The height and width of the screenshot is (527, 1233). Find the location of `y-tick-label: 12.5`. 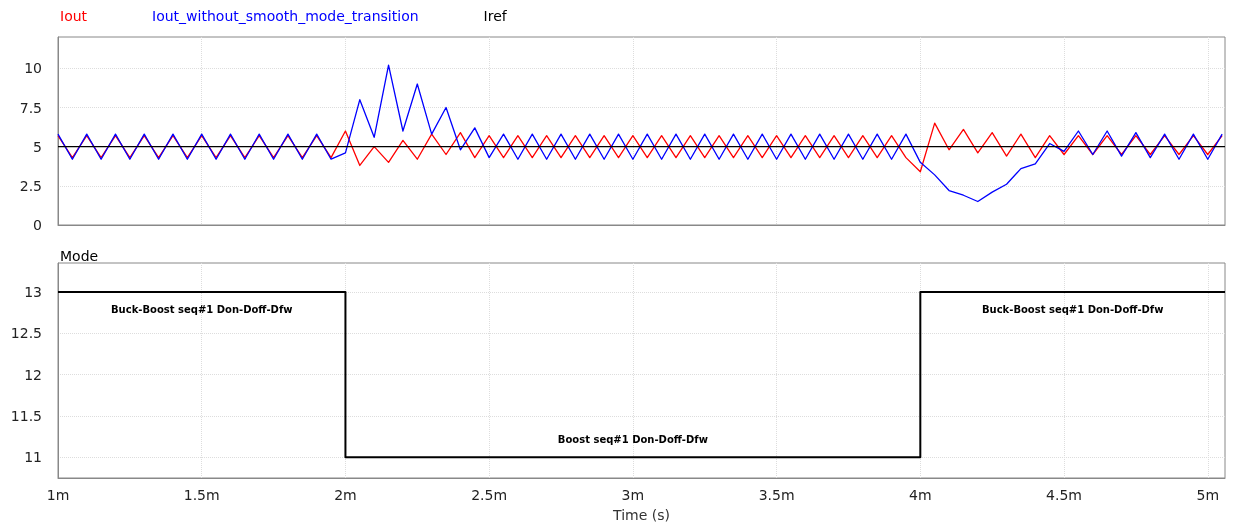

y-tick-label: 12.5 is located at coordinates (26, 333).